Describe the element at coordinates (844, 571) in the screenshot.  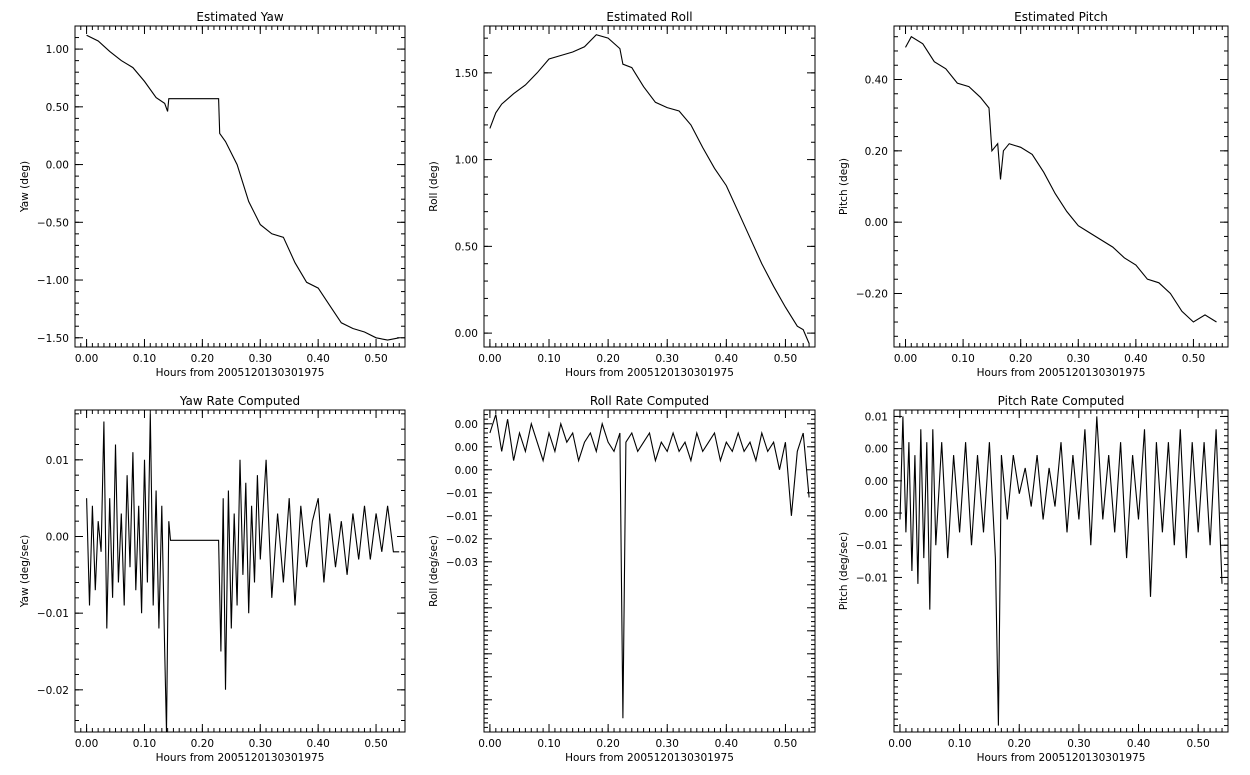
I see `y-axis-label: Pitch (deg/sec)` at that location.